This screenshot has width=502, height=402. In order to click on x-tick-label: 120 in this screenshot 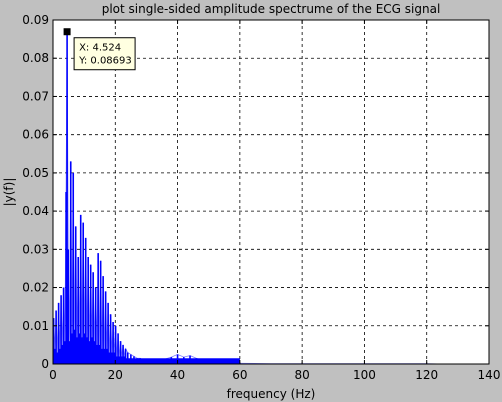, I will do `click(426, 375)`.